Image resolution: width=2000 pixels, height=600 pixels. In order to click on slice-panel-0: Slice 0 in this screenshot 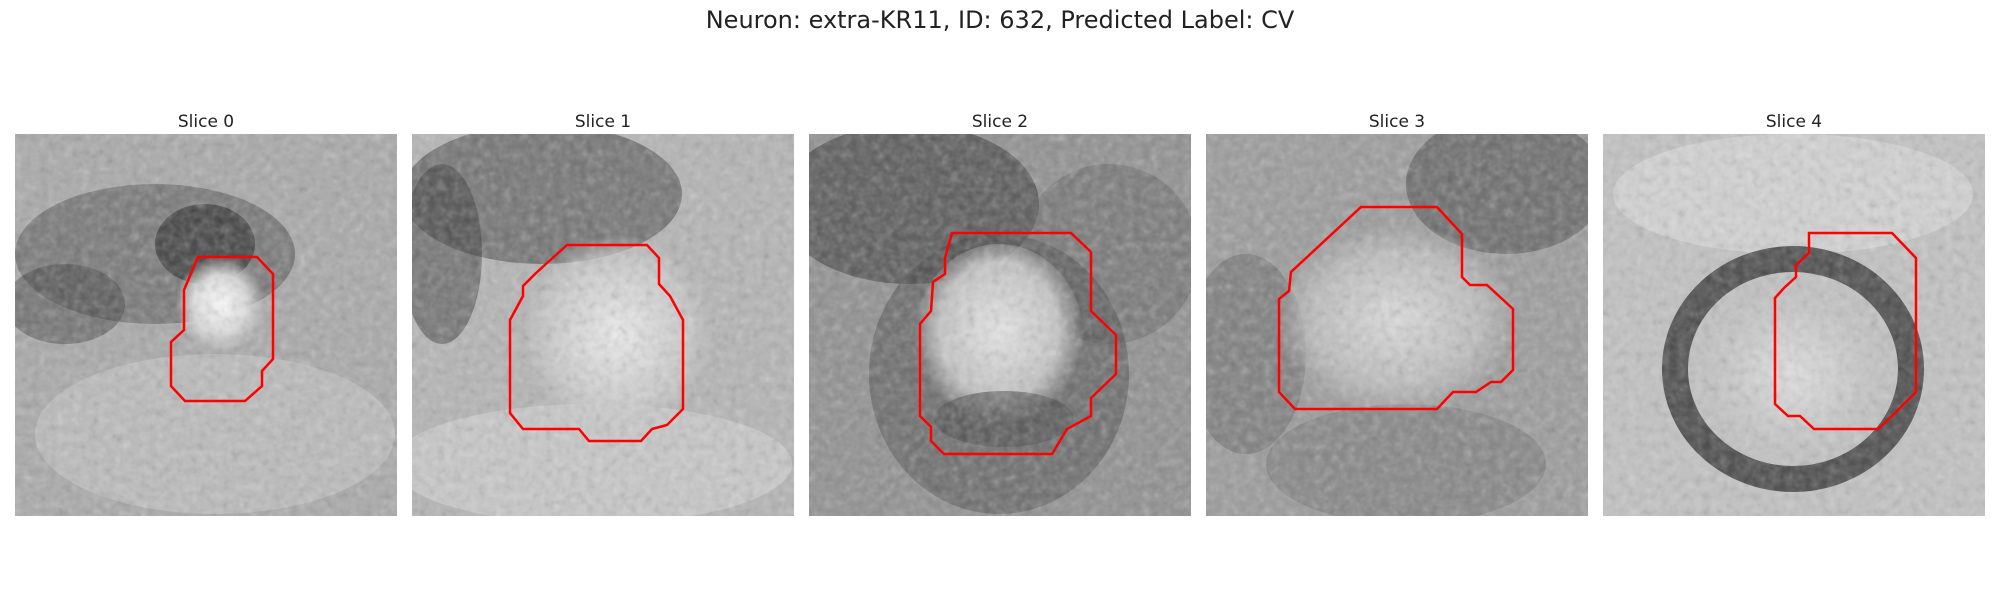, I will do `click(206, 313)`.